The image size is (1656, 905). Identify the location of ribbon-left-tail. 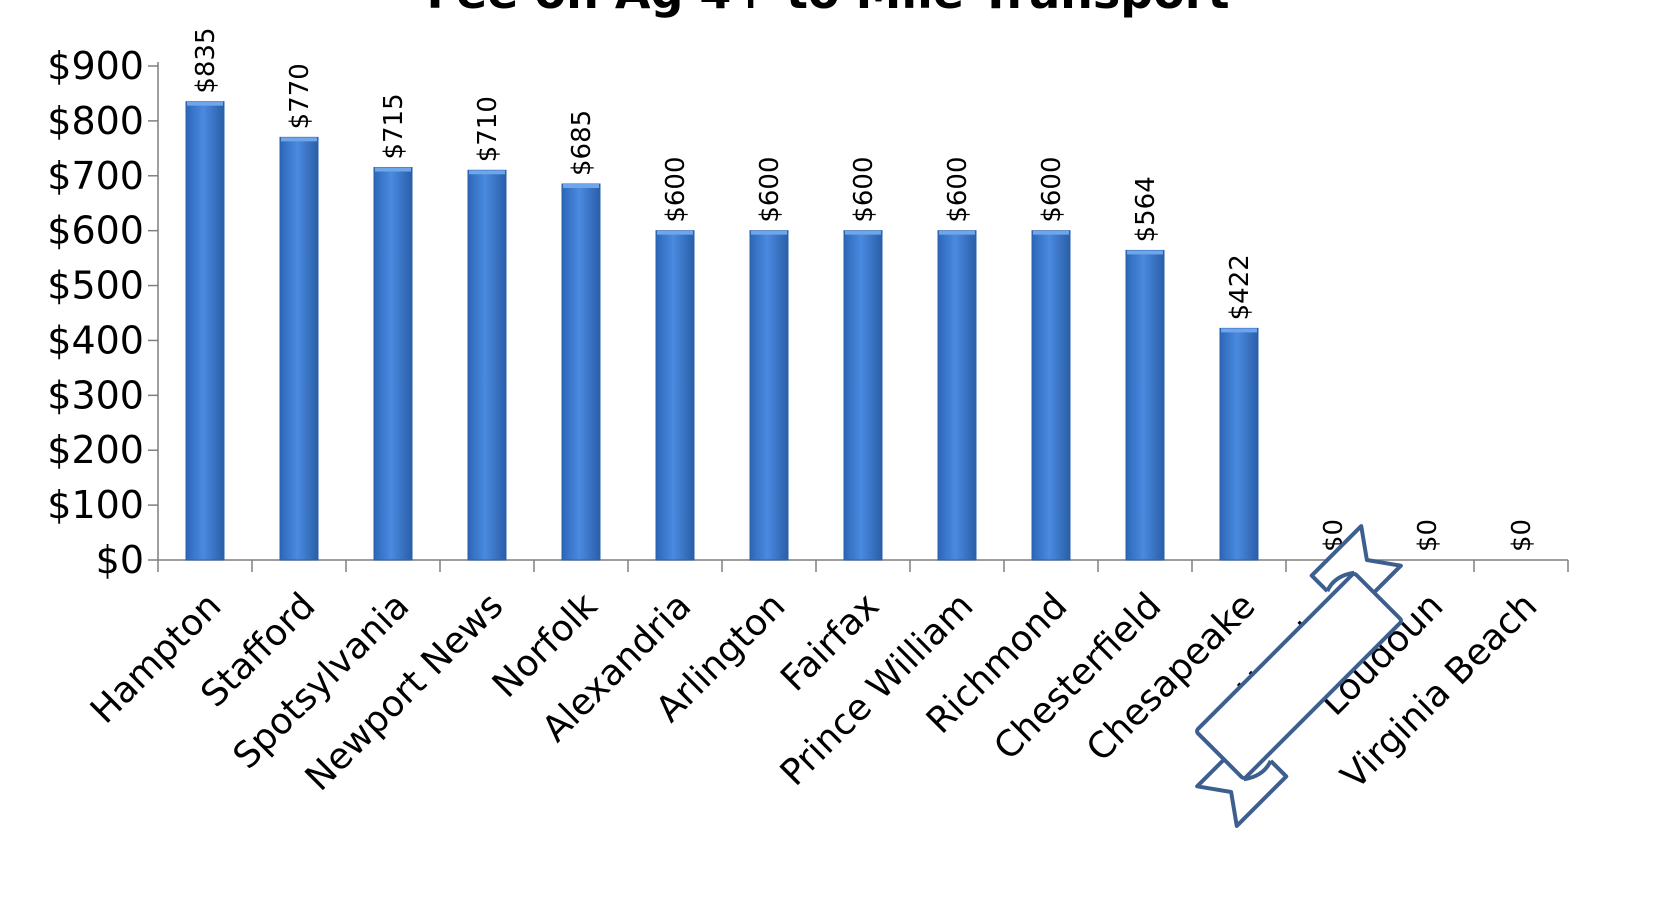
(1242, 793).